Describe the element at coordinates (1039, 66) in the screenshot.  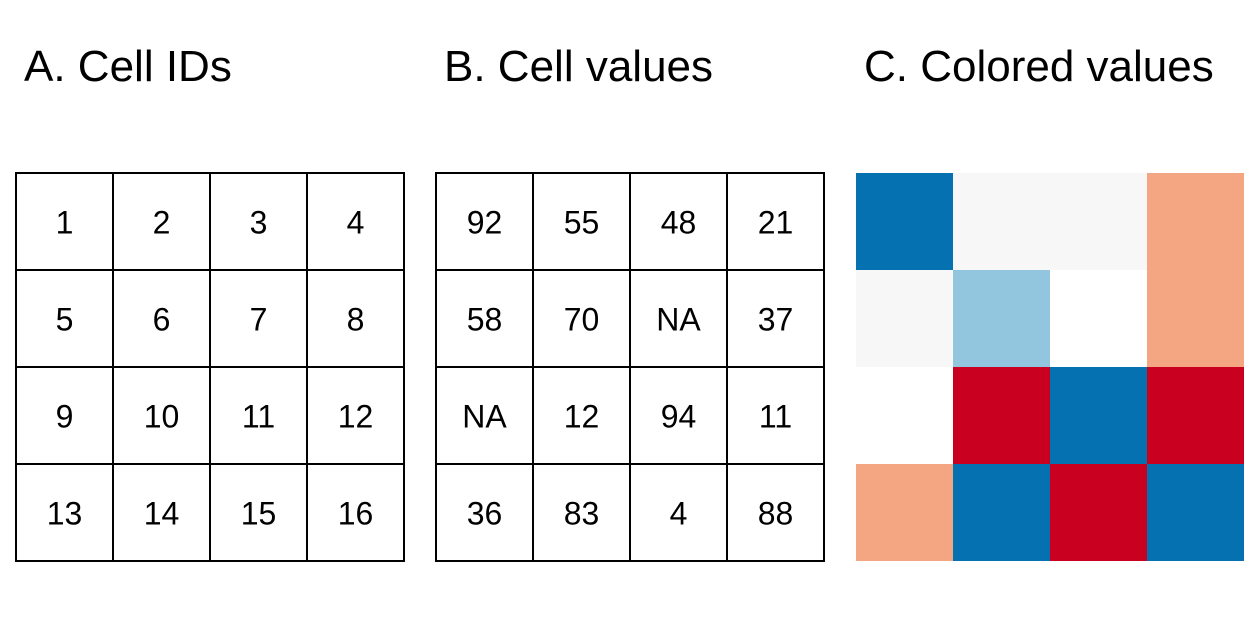
I see `panel-c-title: C. Colored values` at that location.